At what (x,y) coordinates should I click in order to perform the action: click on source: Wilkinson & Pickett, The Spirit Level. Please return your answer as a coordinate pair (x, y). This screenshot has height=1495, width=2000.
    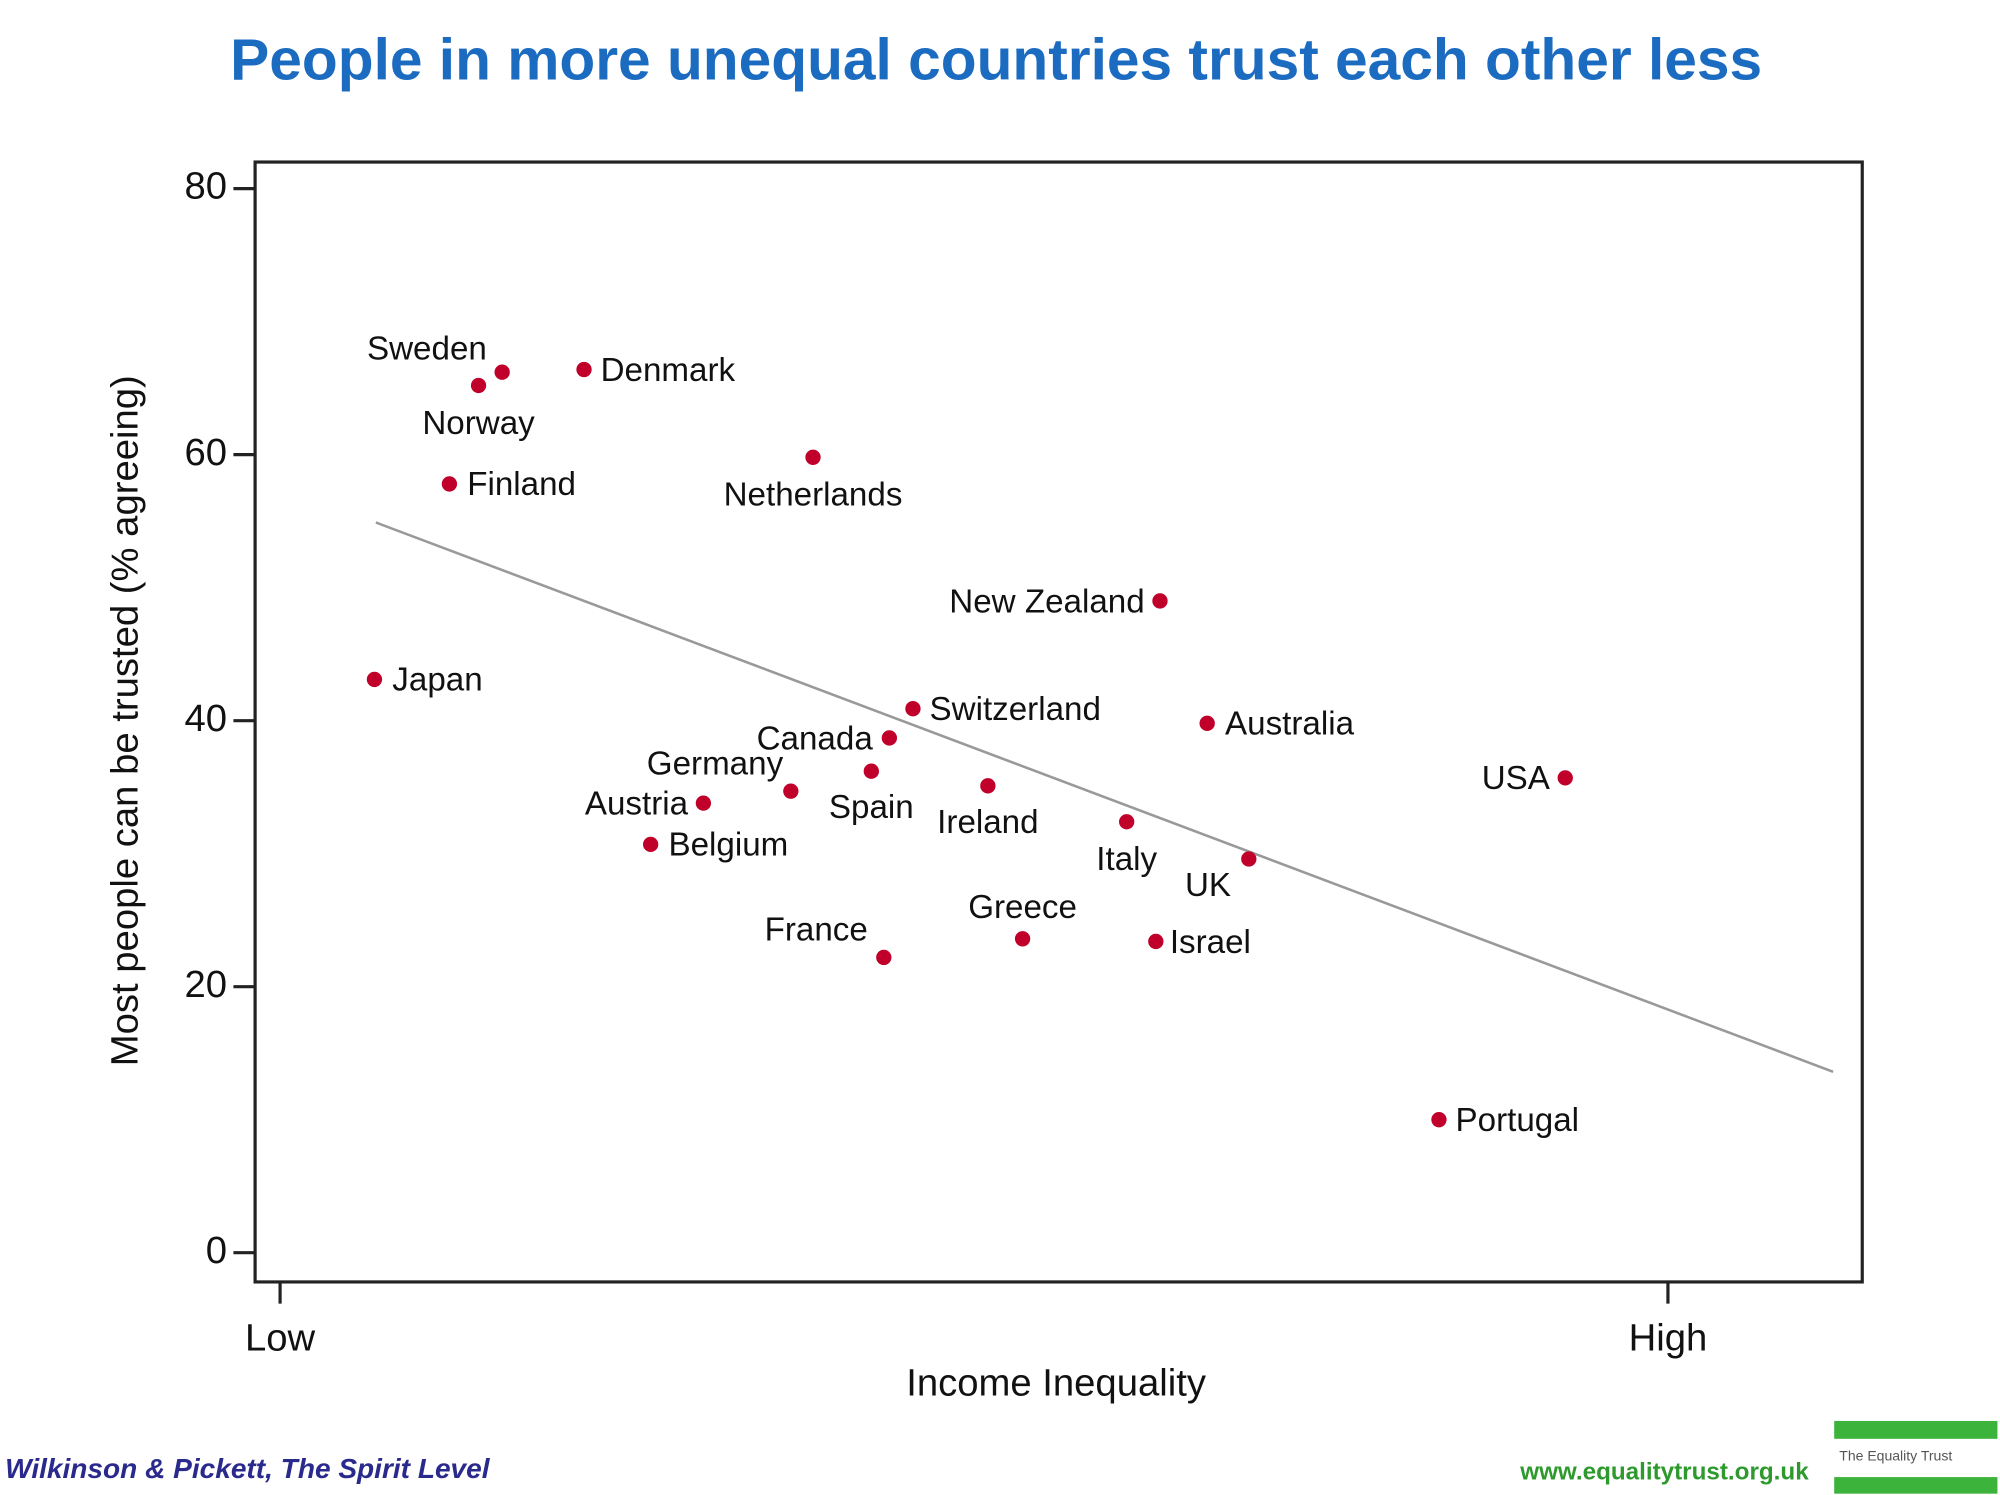
    Looking at the image, I should click on (248, 1468).